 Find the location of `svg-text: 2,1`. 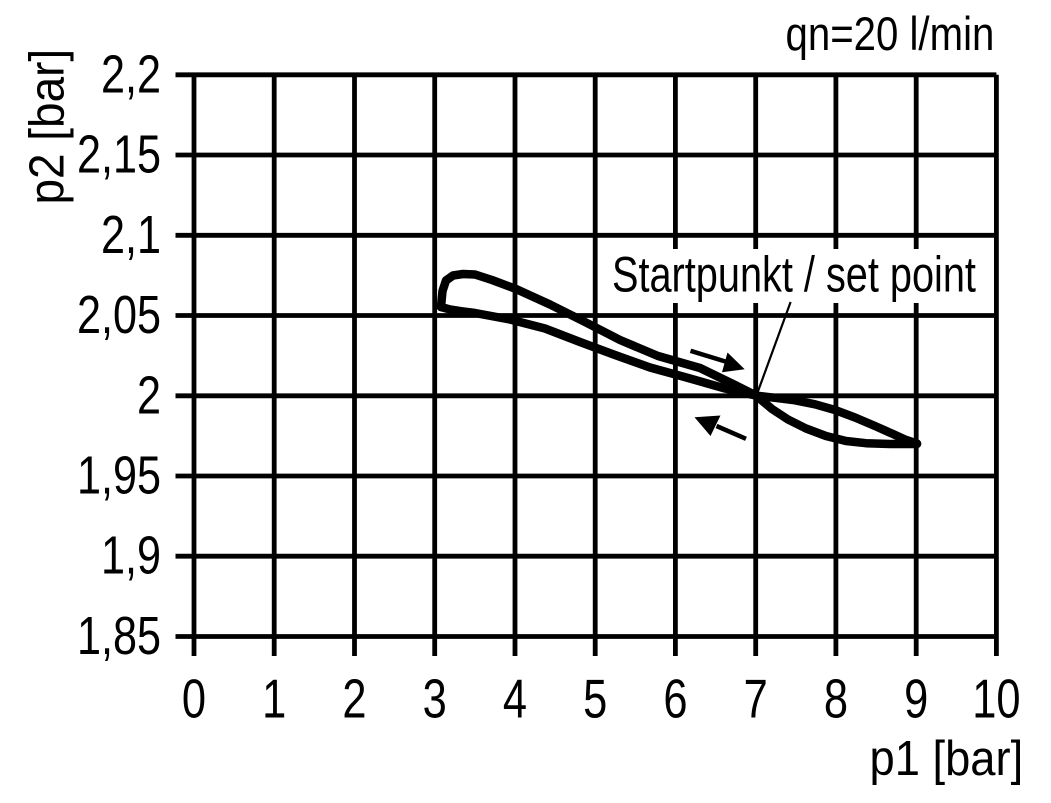

svg-text: 2,1 is located at coordinates (131, 235).